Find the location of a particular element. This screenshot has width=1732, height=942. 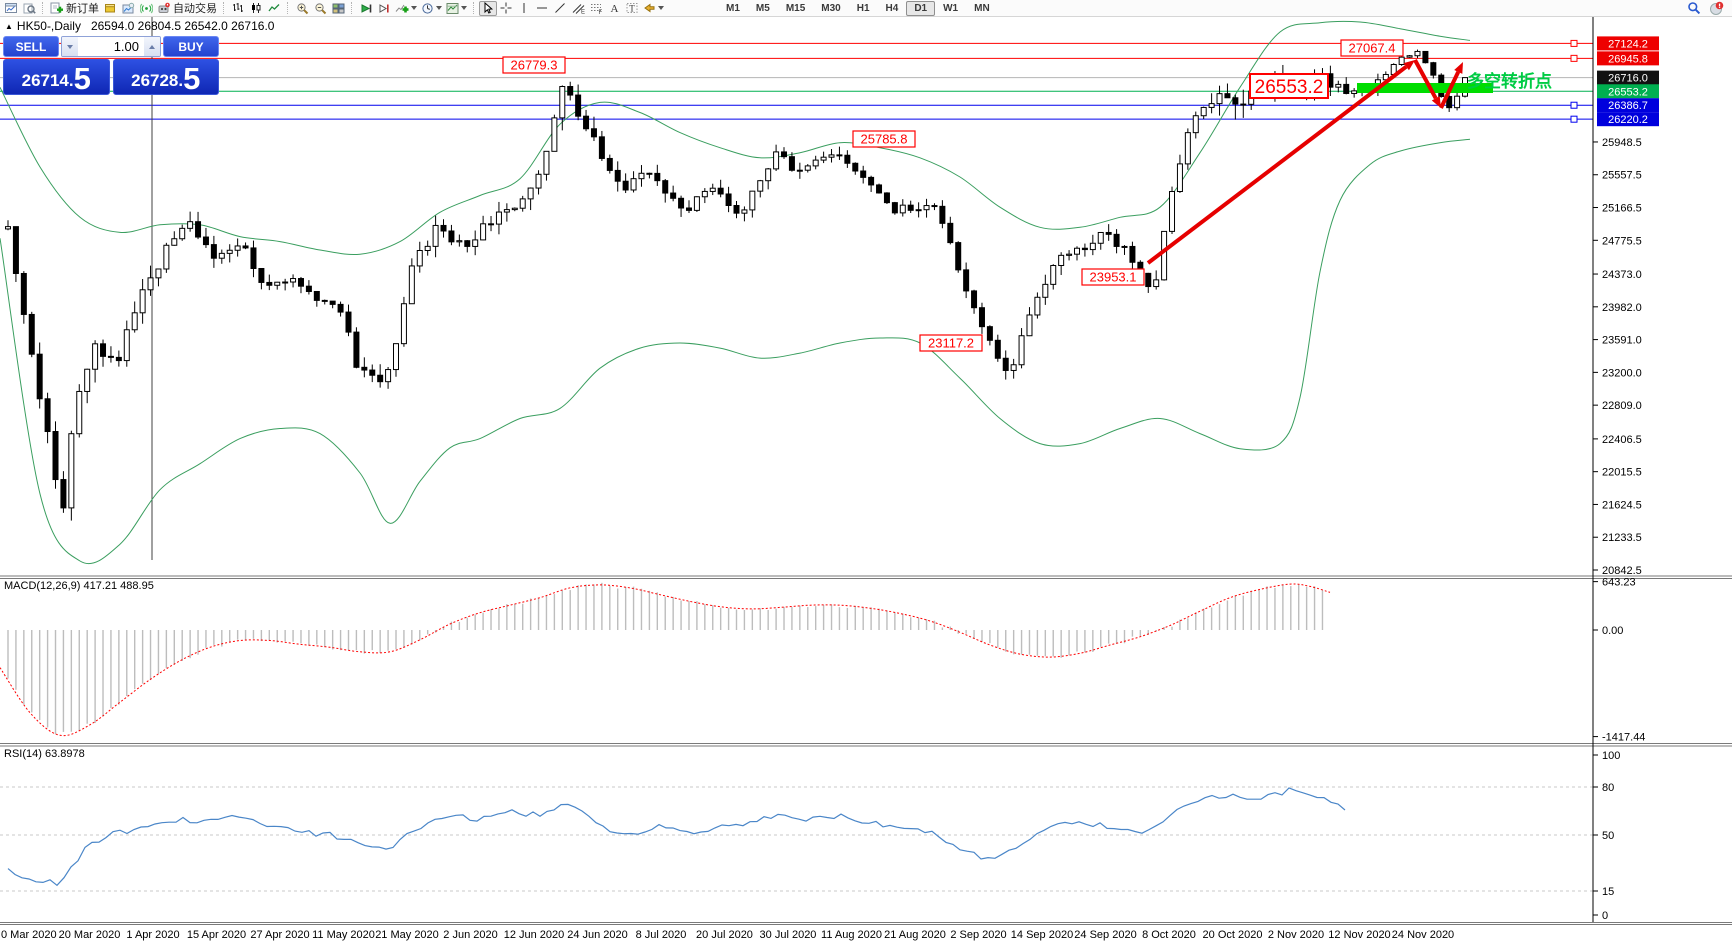

timeframe-button-m1: M1 is located at coordinates (733, 8).